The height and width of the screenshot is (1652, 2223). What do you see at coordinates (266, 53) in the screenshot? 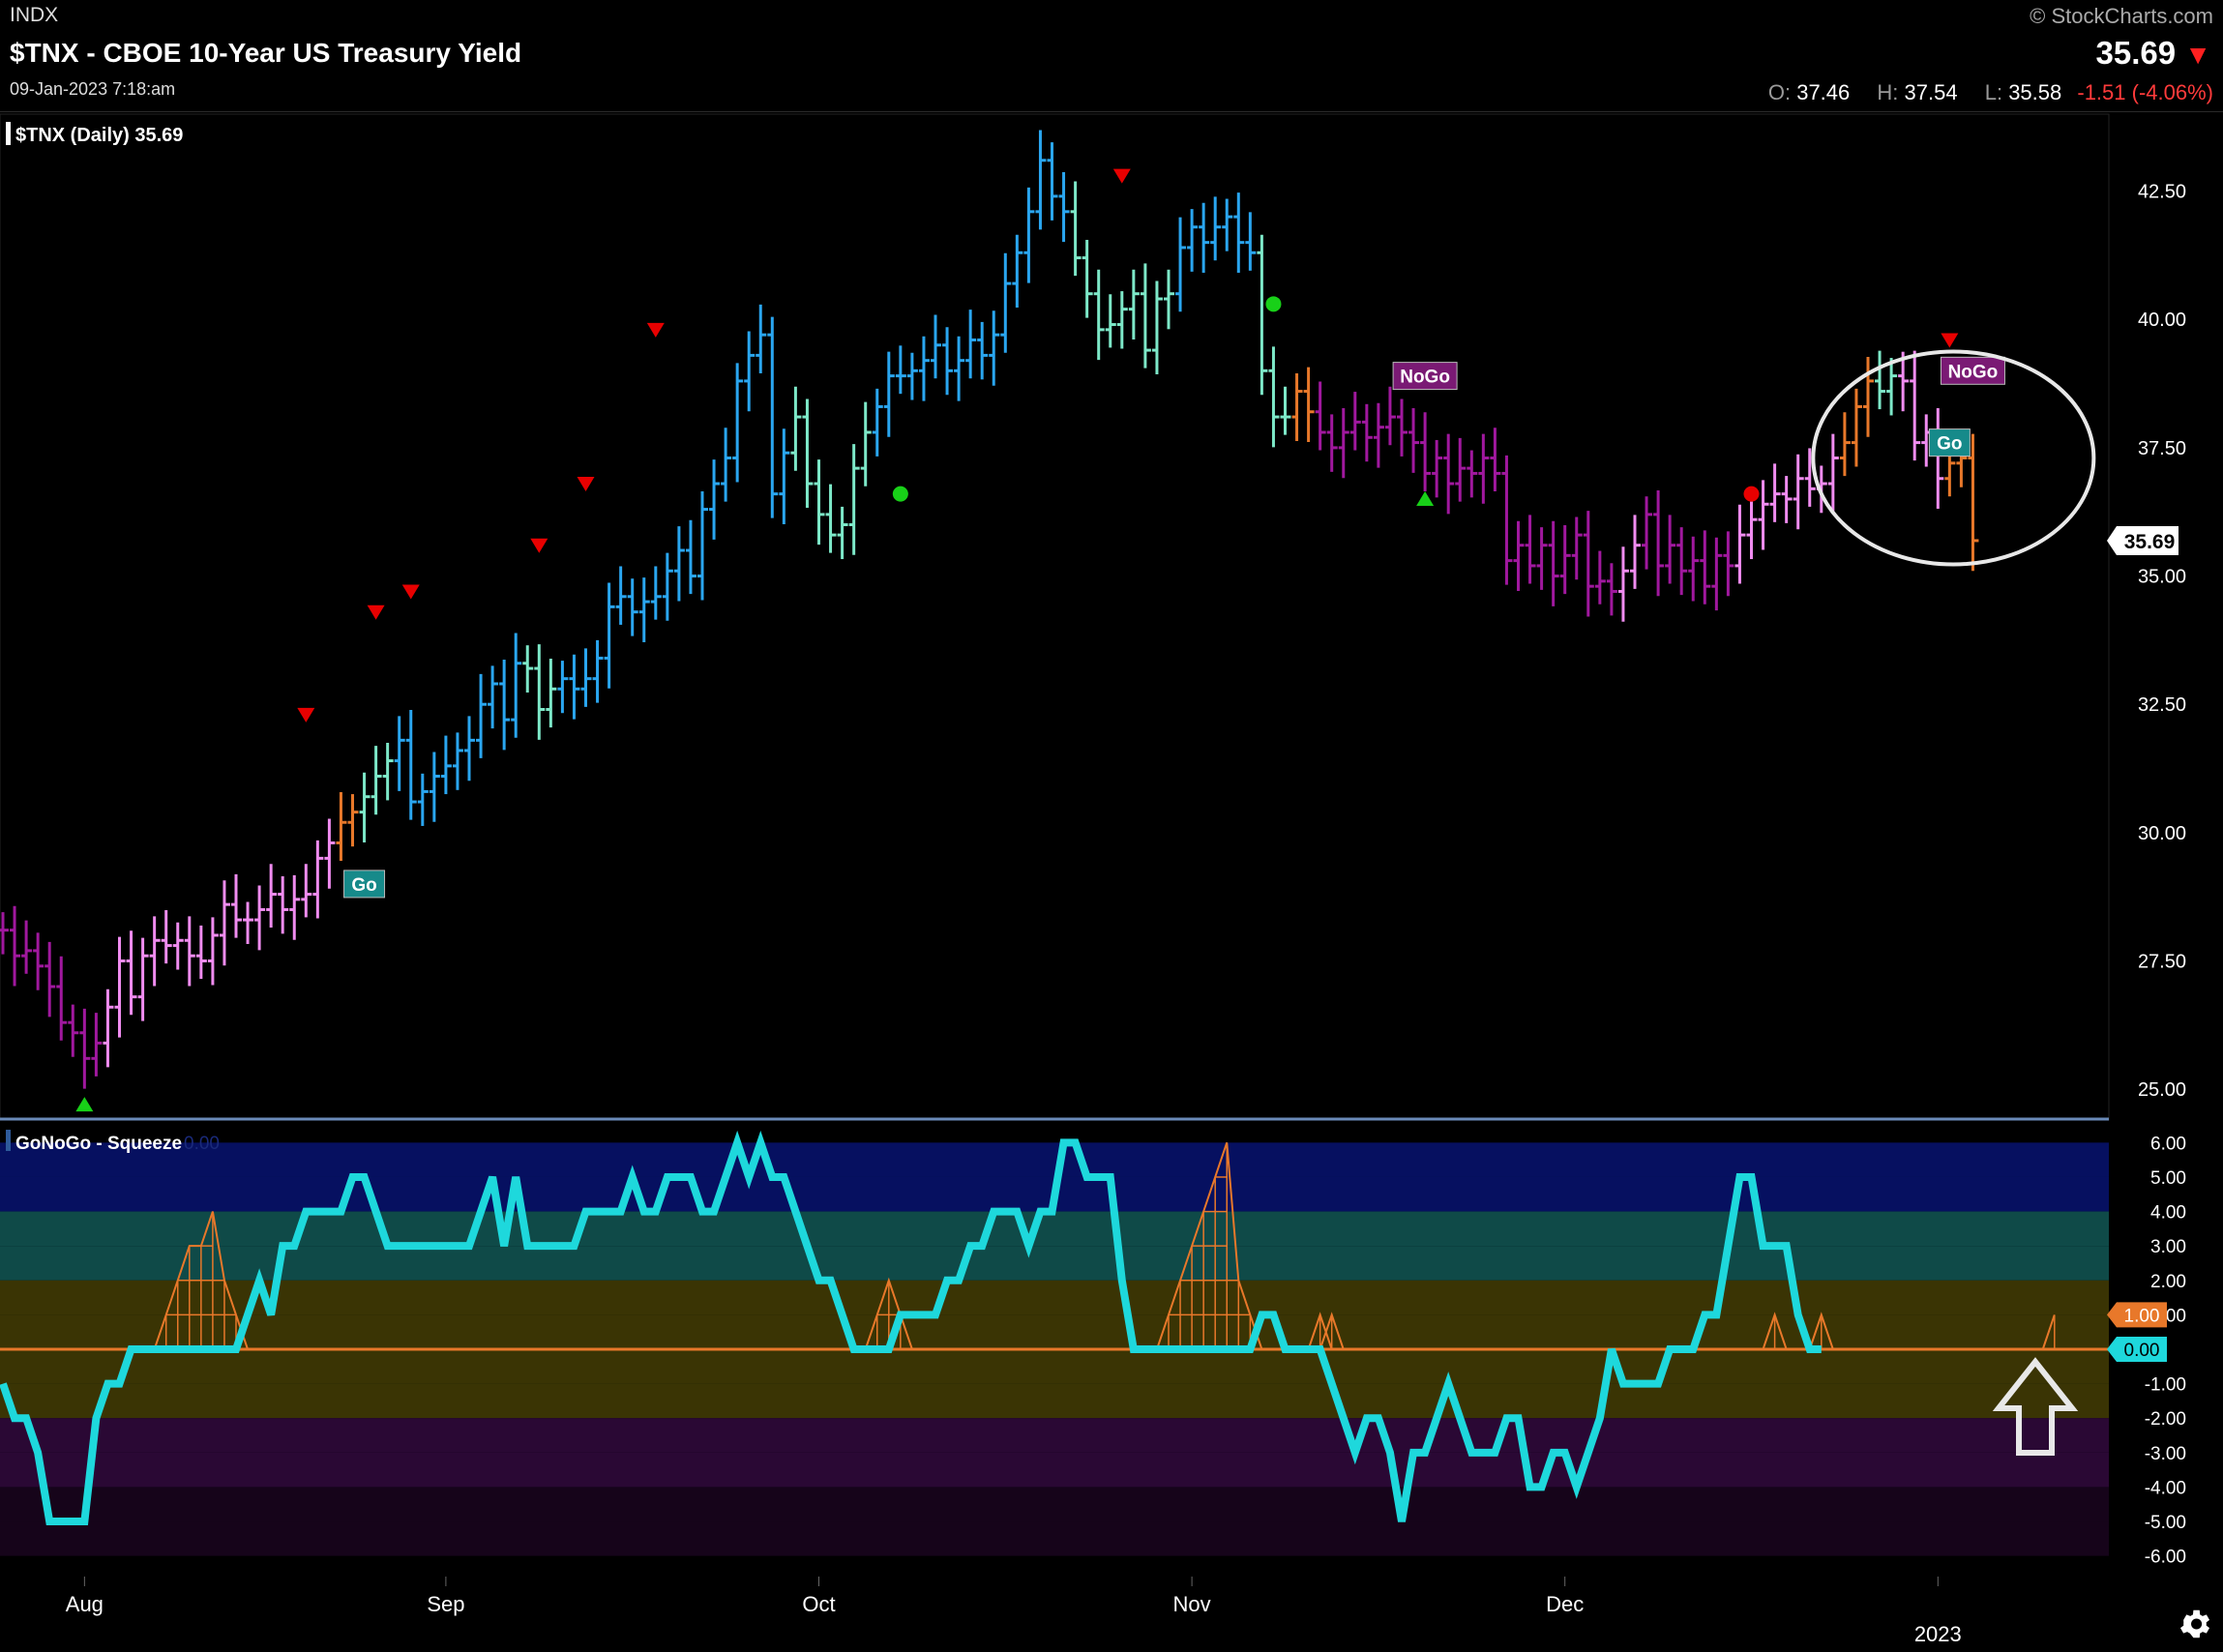
I see `chart-title: $TNX - CBOE 10-Year US Treasury Yield` at bounding box center [266, 53].